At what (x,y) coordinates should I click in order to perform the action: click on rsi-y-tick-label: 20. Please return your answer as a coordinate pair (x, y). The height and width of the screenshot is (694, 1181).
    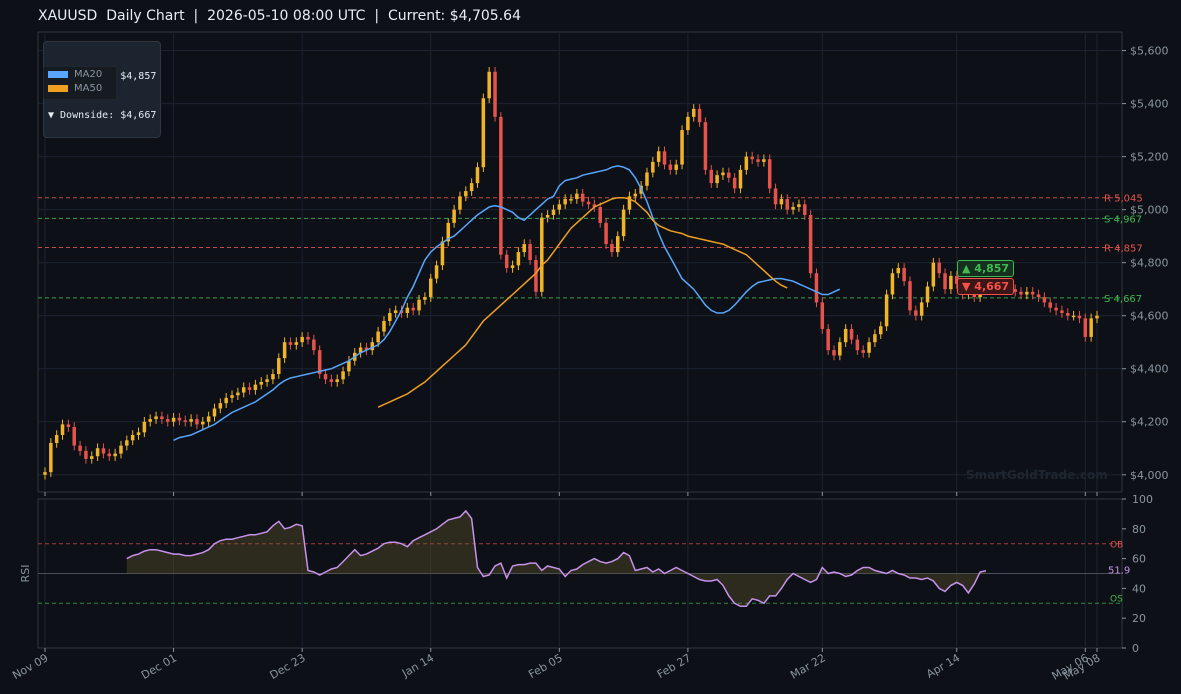
    Looking at the image, I should click on (1139, 618).